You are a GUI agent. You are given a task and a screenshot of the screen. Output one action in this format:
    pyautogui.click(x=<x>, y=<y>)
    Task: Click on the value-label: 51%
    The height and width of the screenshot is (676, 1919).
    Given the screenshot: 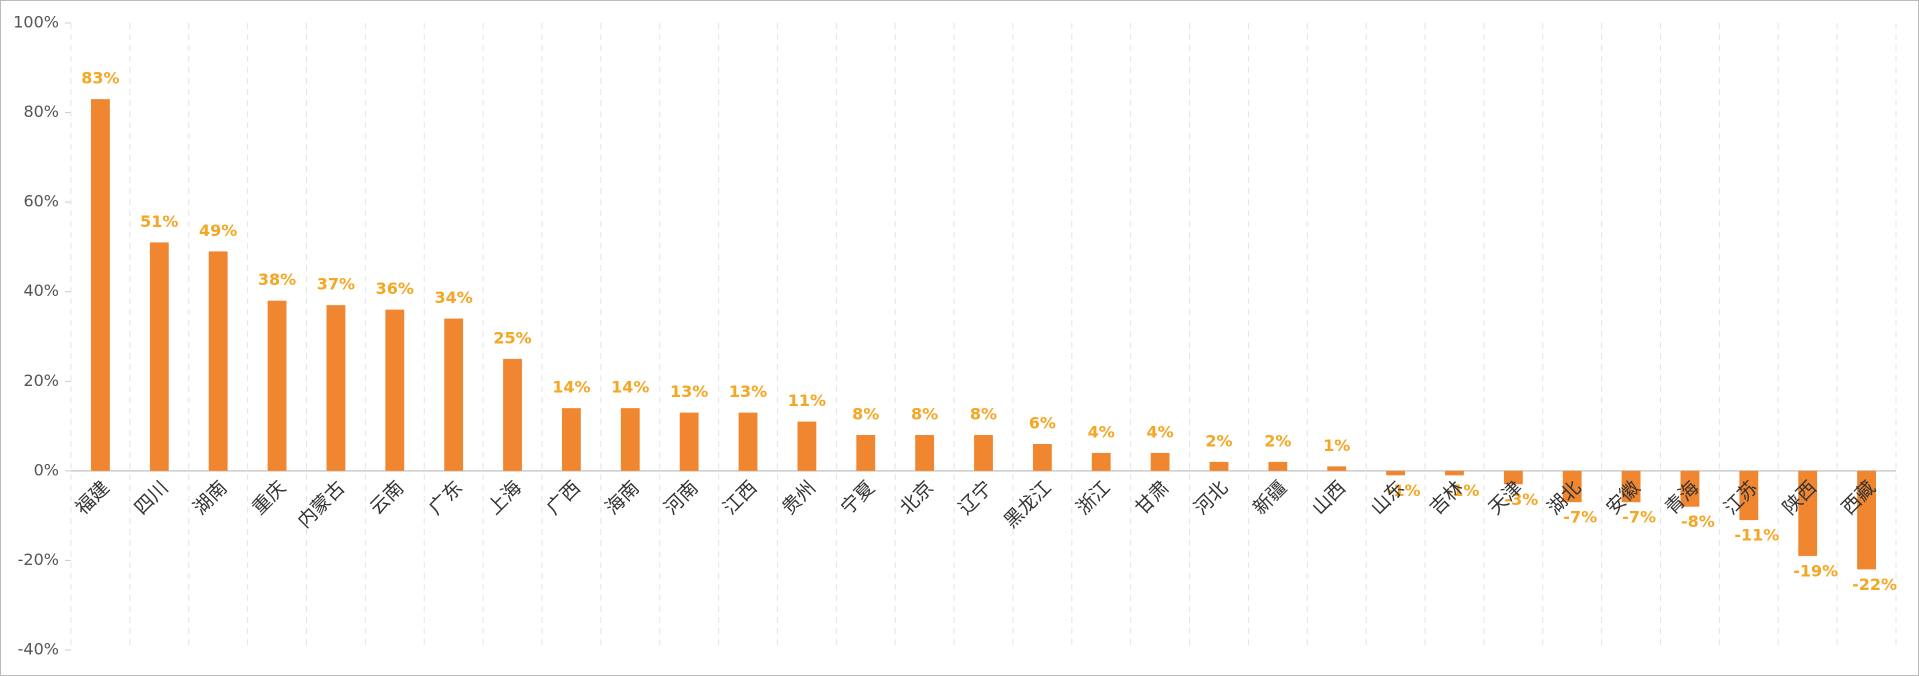 What is the action you would take?
    pyautogui.click(x=159, y=221)
    